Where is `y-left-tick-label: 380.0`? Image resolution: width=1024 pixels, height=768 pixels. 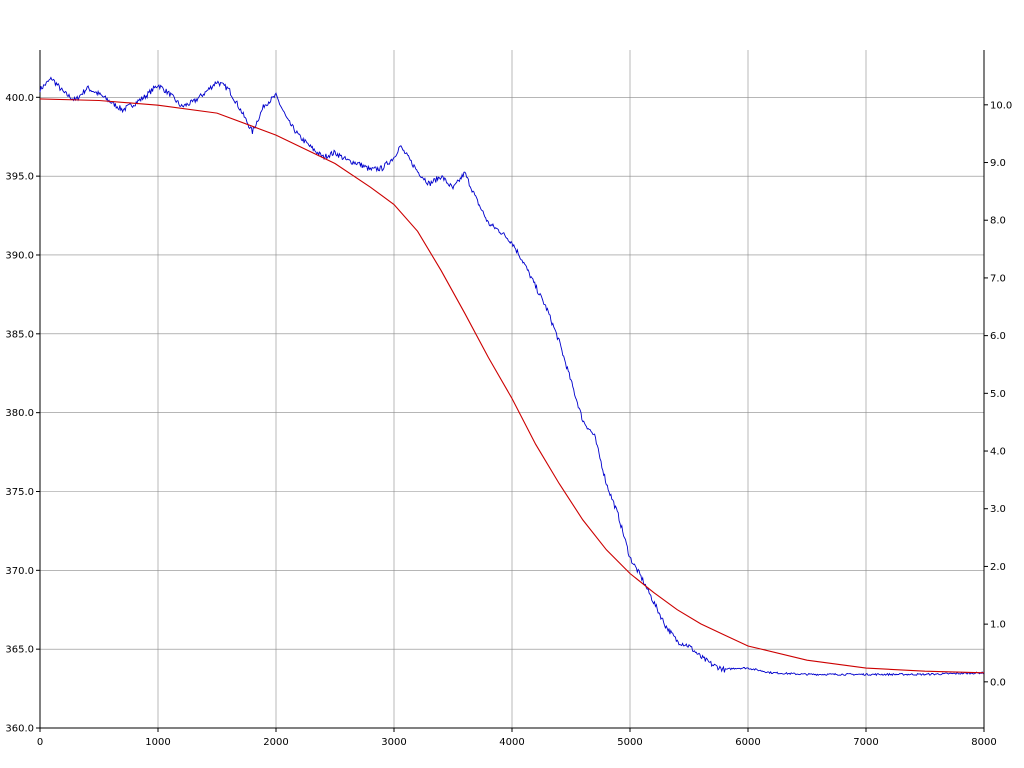
y-left-tick-label: 380.0 is located at coordinates (19, 413).